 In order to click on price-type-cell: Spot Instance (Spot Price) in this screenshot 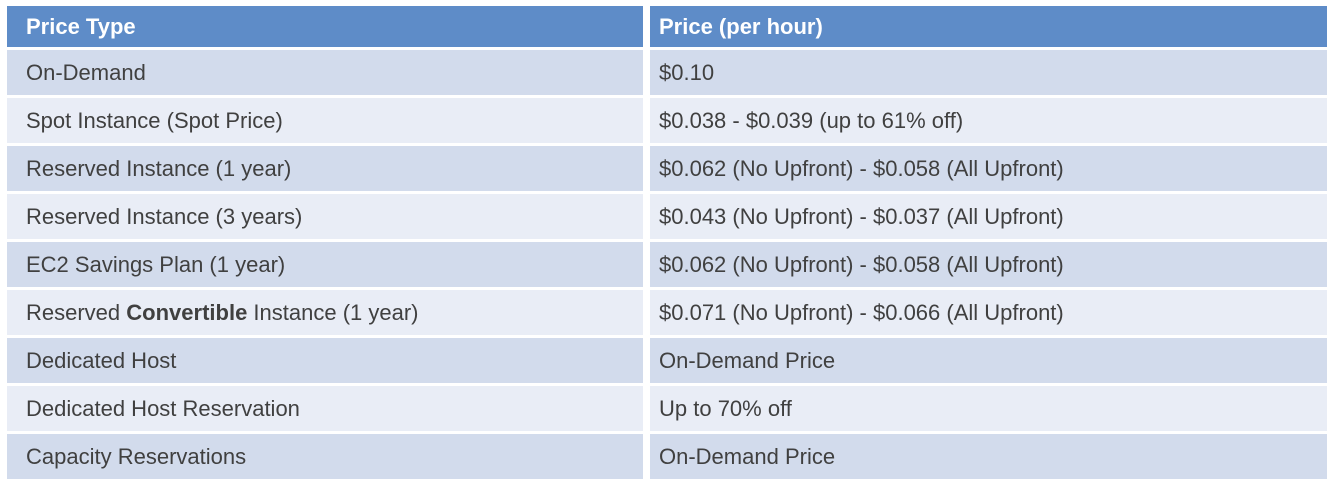, I will do `click(325, 120)`.